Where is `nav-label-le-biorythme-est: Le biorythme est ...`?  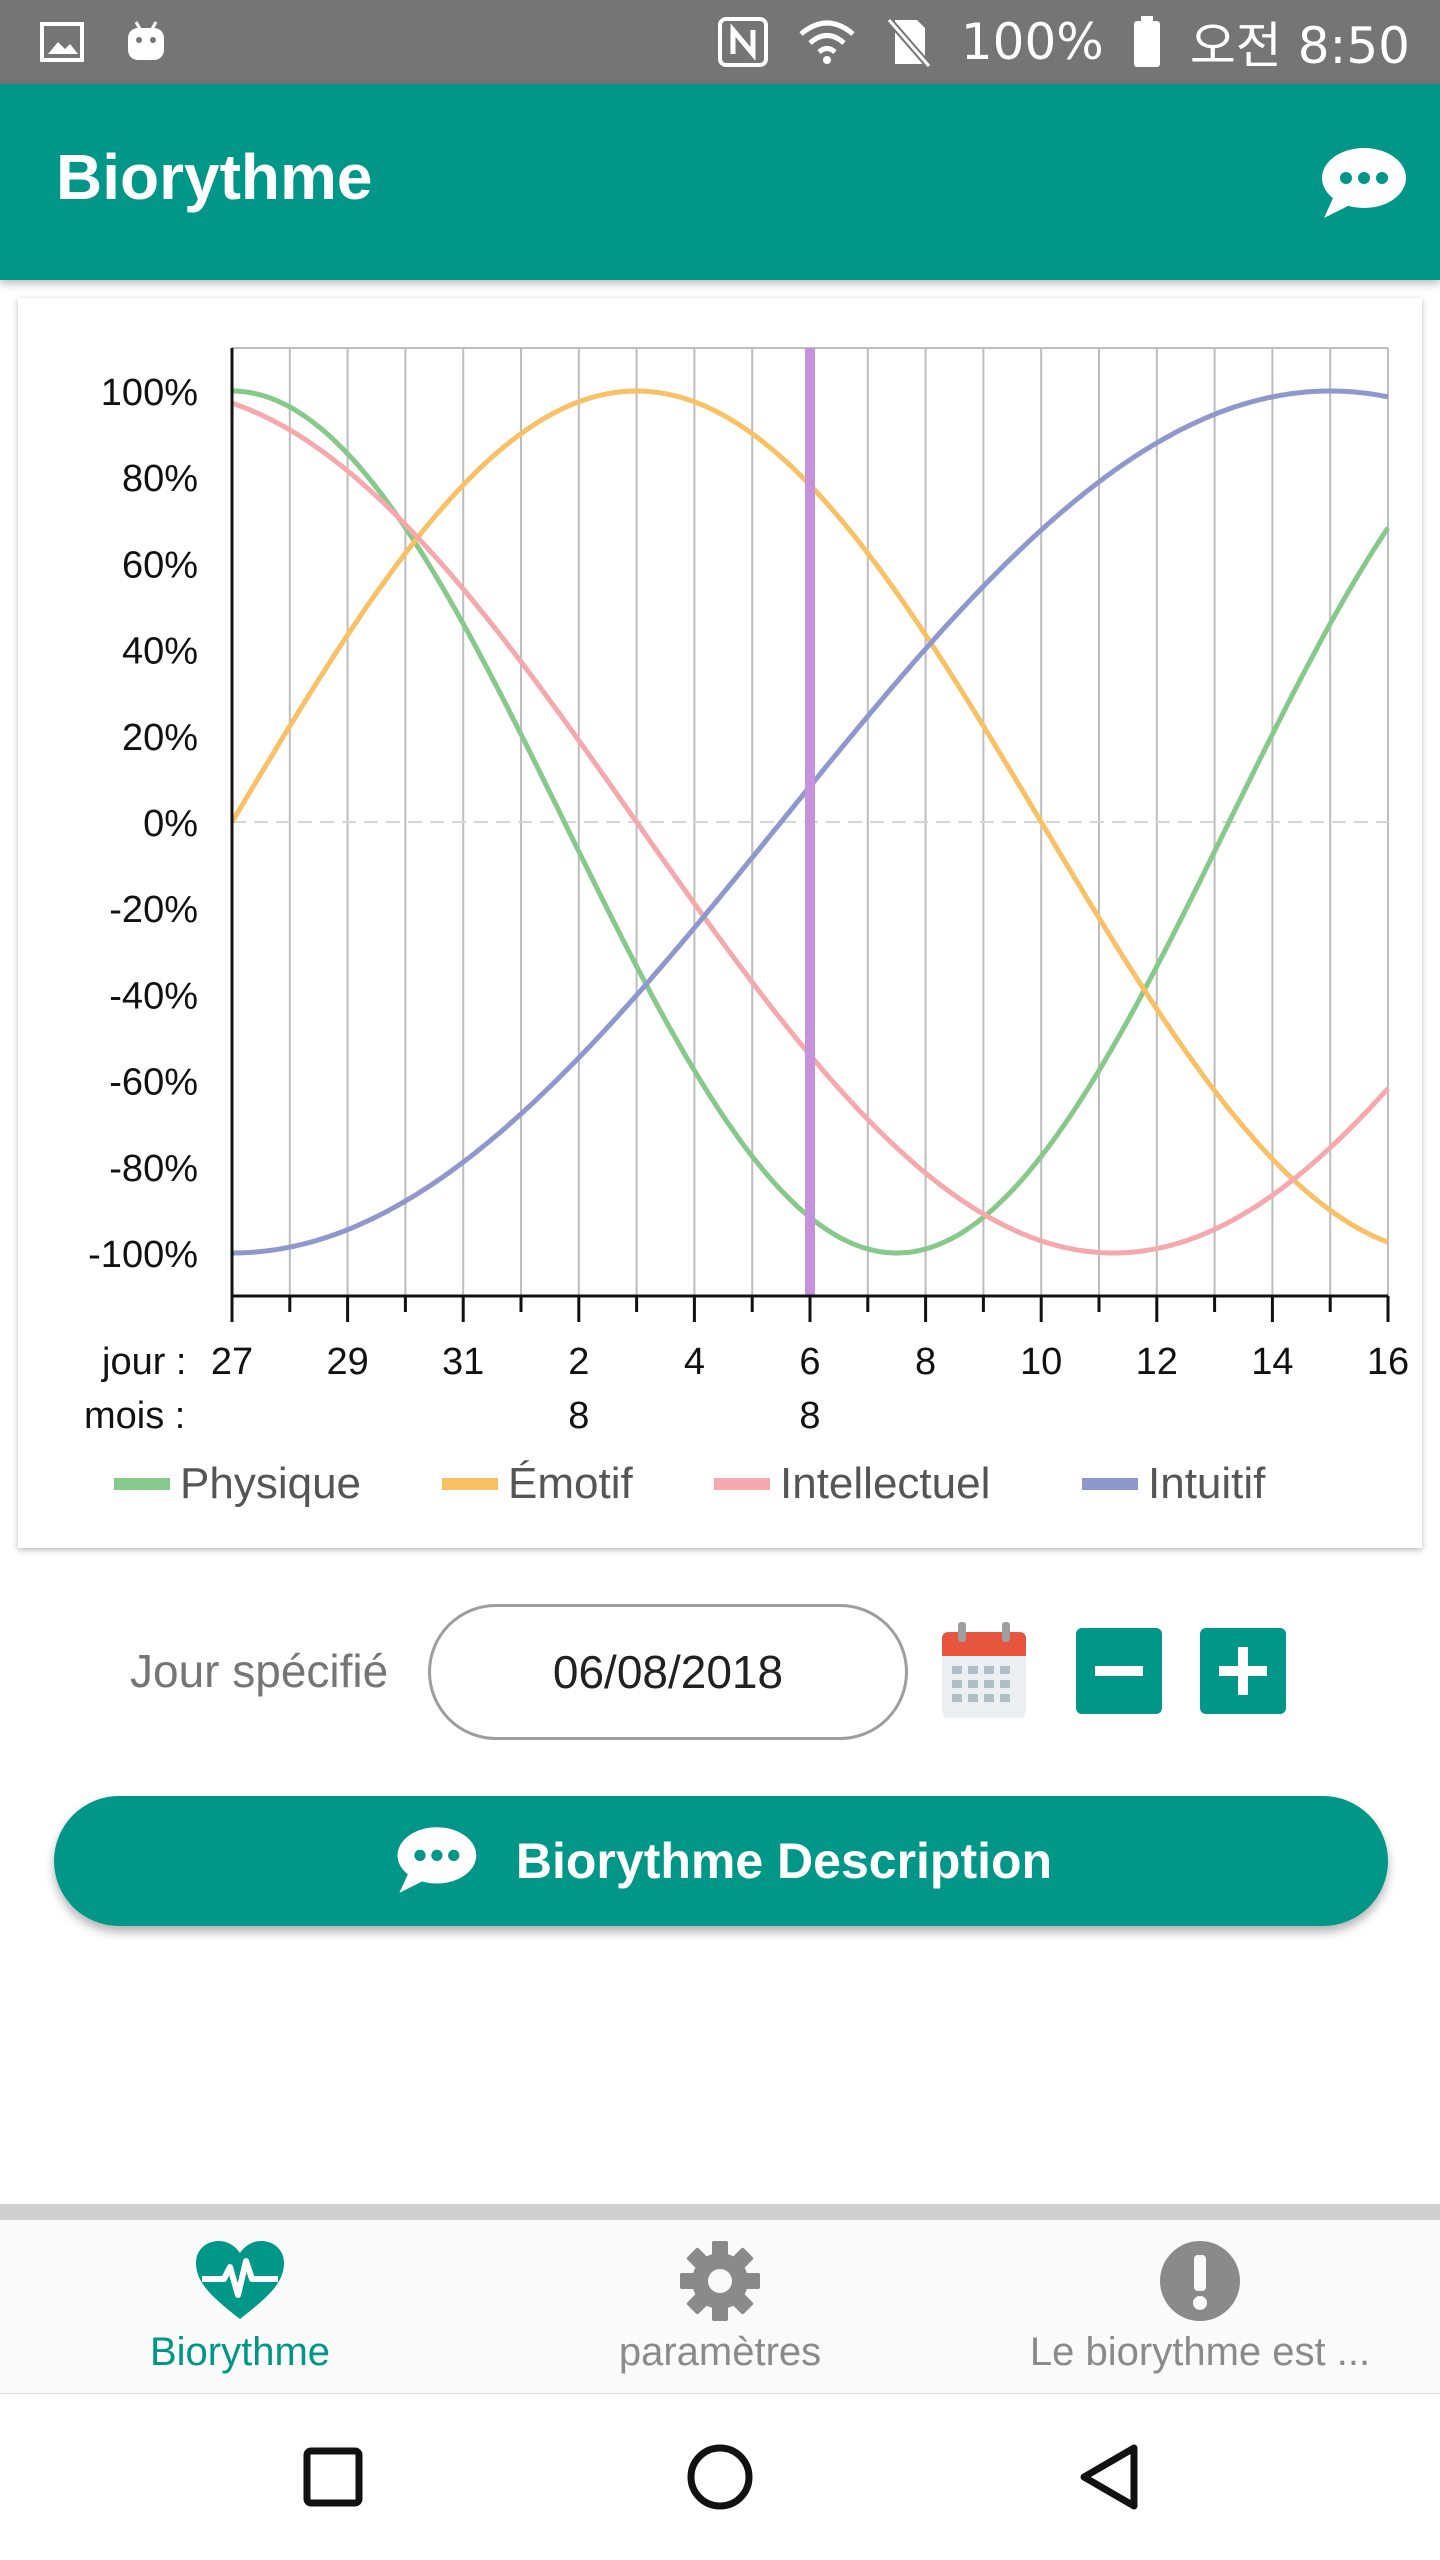 nav-label-le-biorythme-est: Le biorythme est ... is located at coordinates (1200, 2352).